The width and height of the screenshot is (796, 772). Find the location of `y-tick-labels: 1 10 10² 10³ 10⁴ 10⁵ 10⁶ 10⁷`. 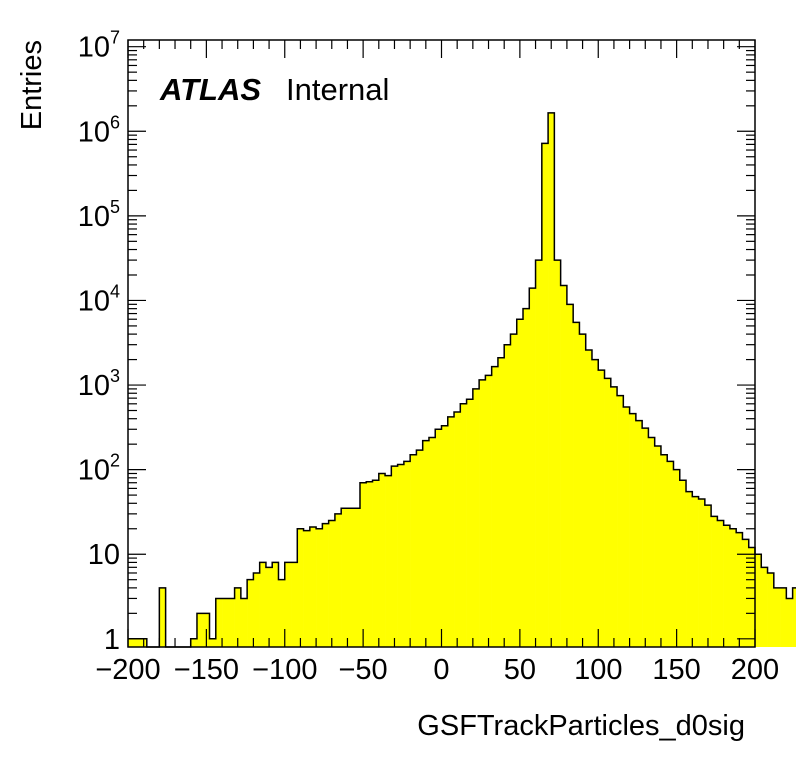

y-tick-labels: 1 10 10² 10³ 10⁴ 10⁵ 10⁶ 10⁷ is located at coordinates (99, 342).